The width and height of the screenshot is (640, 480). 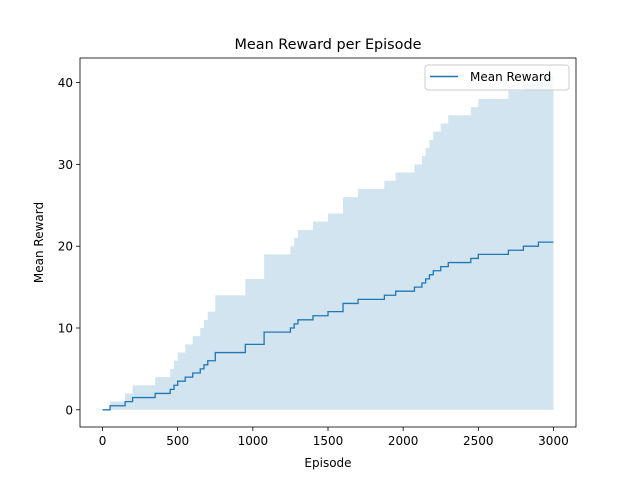 What do you see at coordinates (65, 247) in the screenshot?
I see `y-tick-label: 20` at bounding box center [65, 247].